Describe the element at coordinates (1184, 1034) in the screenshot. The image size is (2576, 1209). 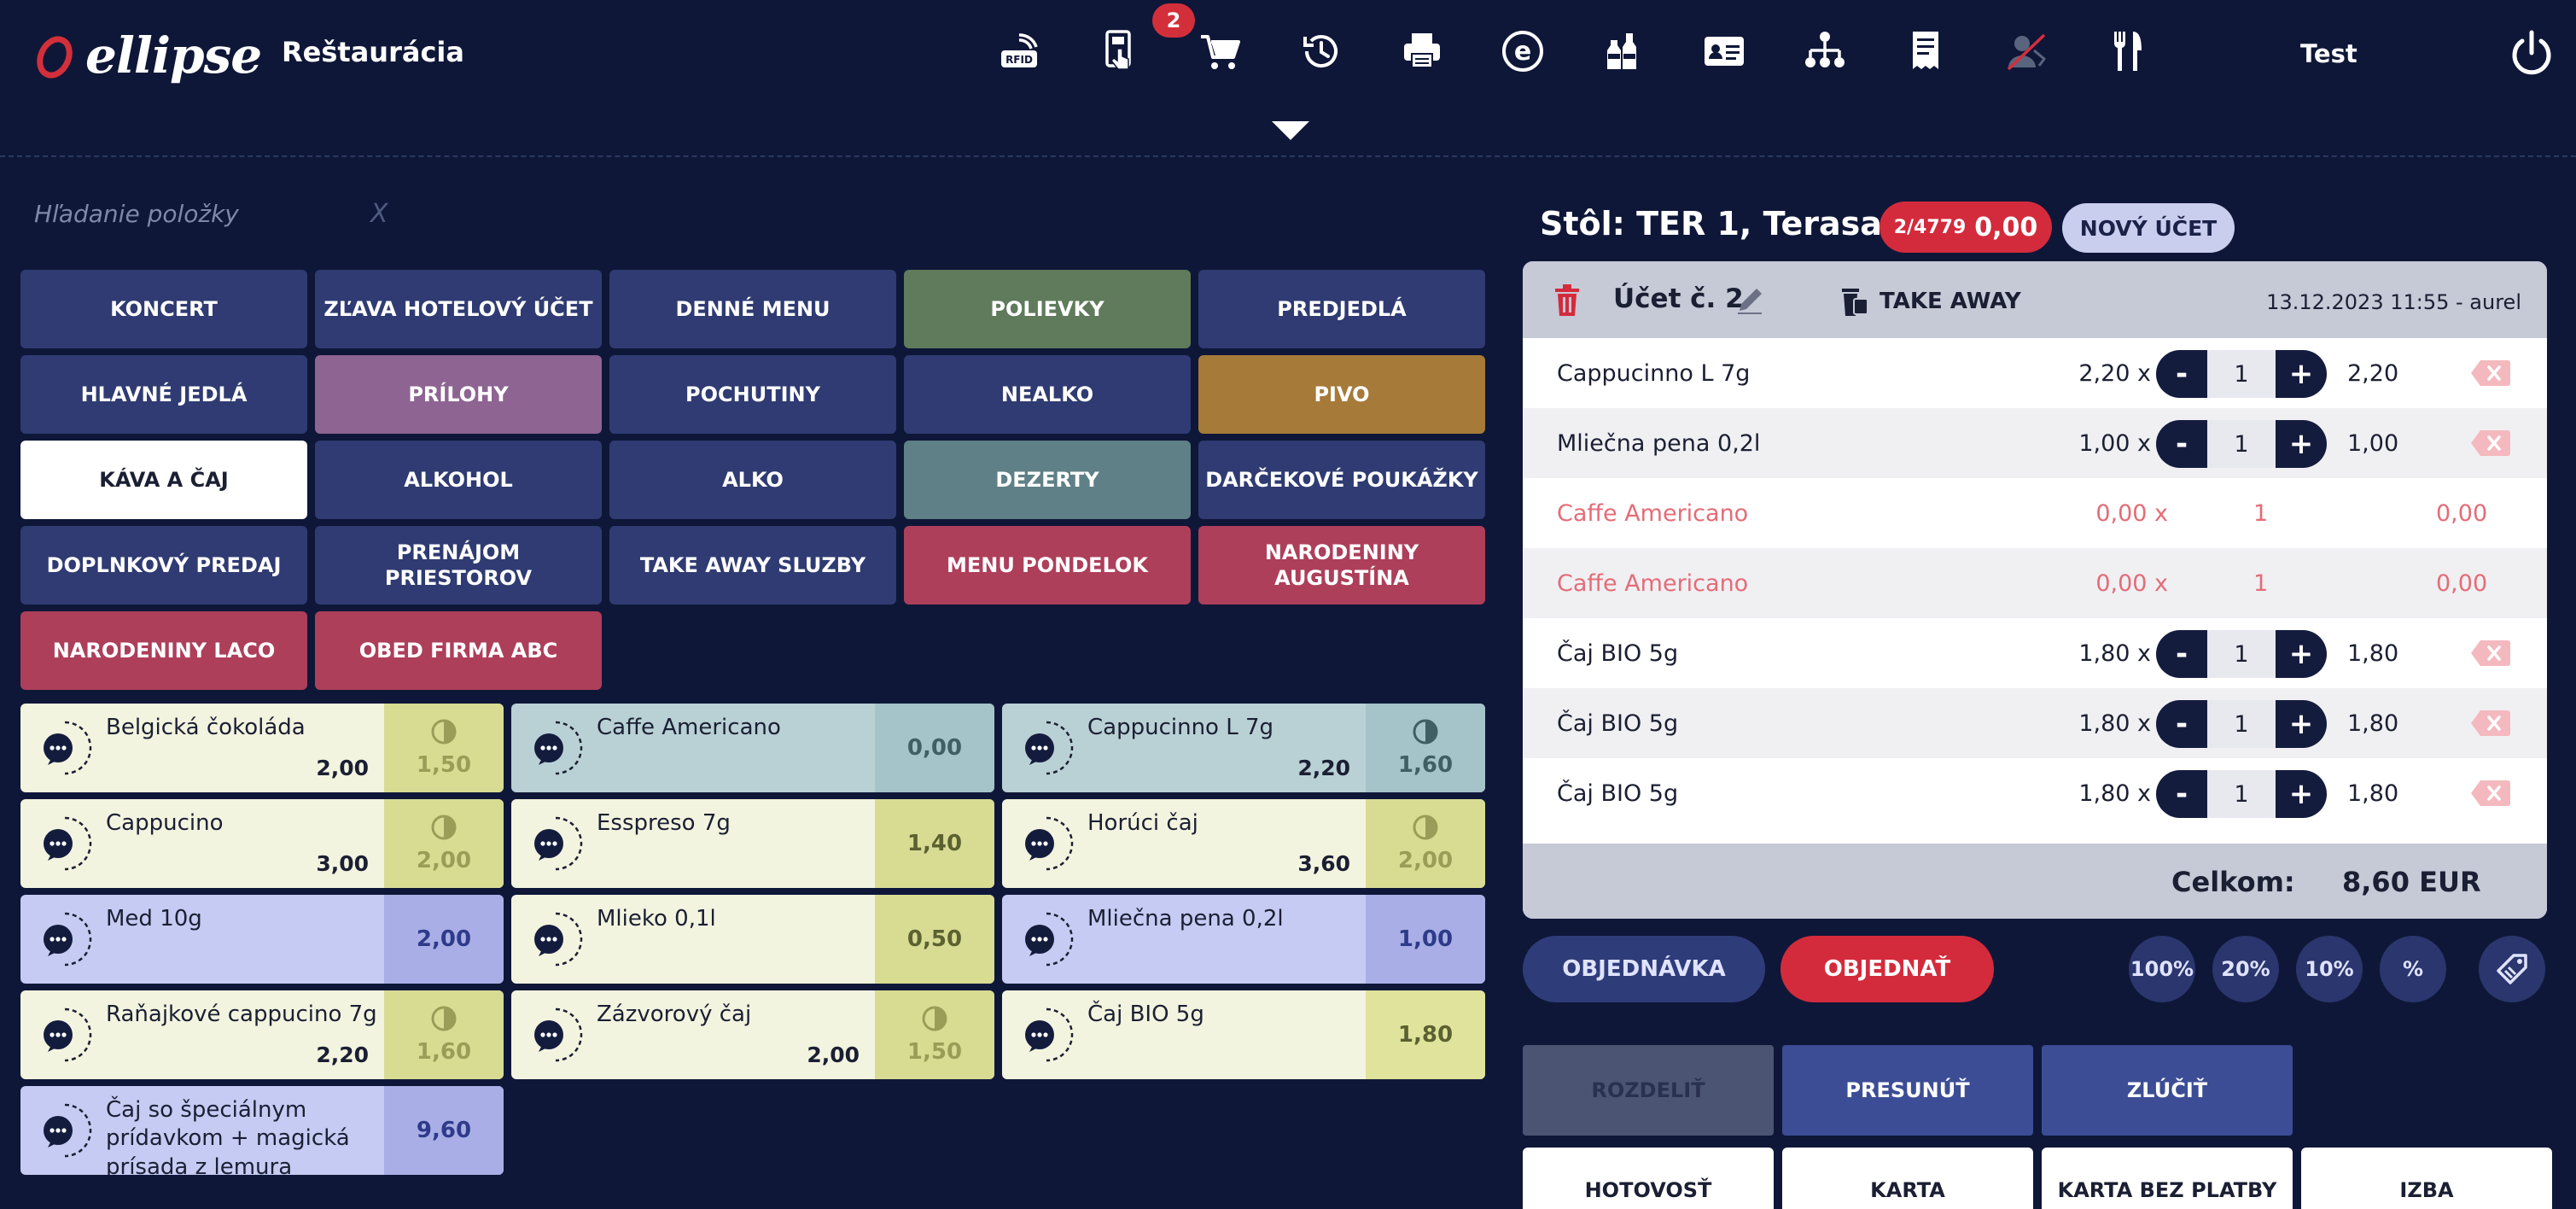
I see `product-main: Čaj BIO 5g` at that location.